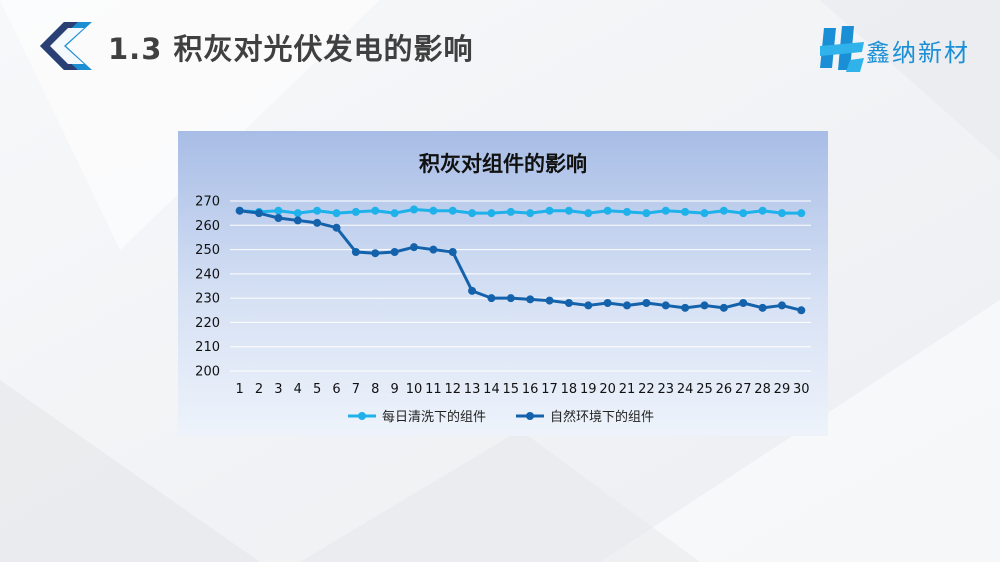 This screenshot has width=1000, height=562. Describe the element at coordinates (240, 389) in the screenshot. I see `x-tick-label: 1` at that location.